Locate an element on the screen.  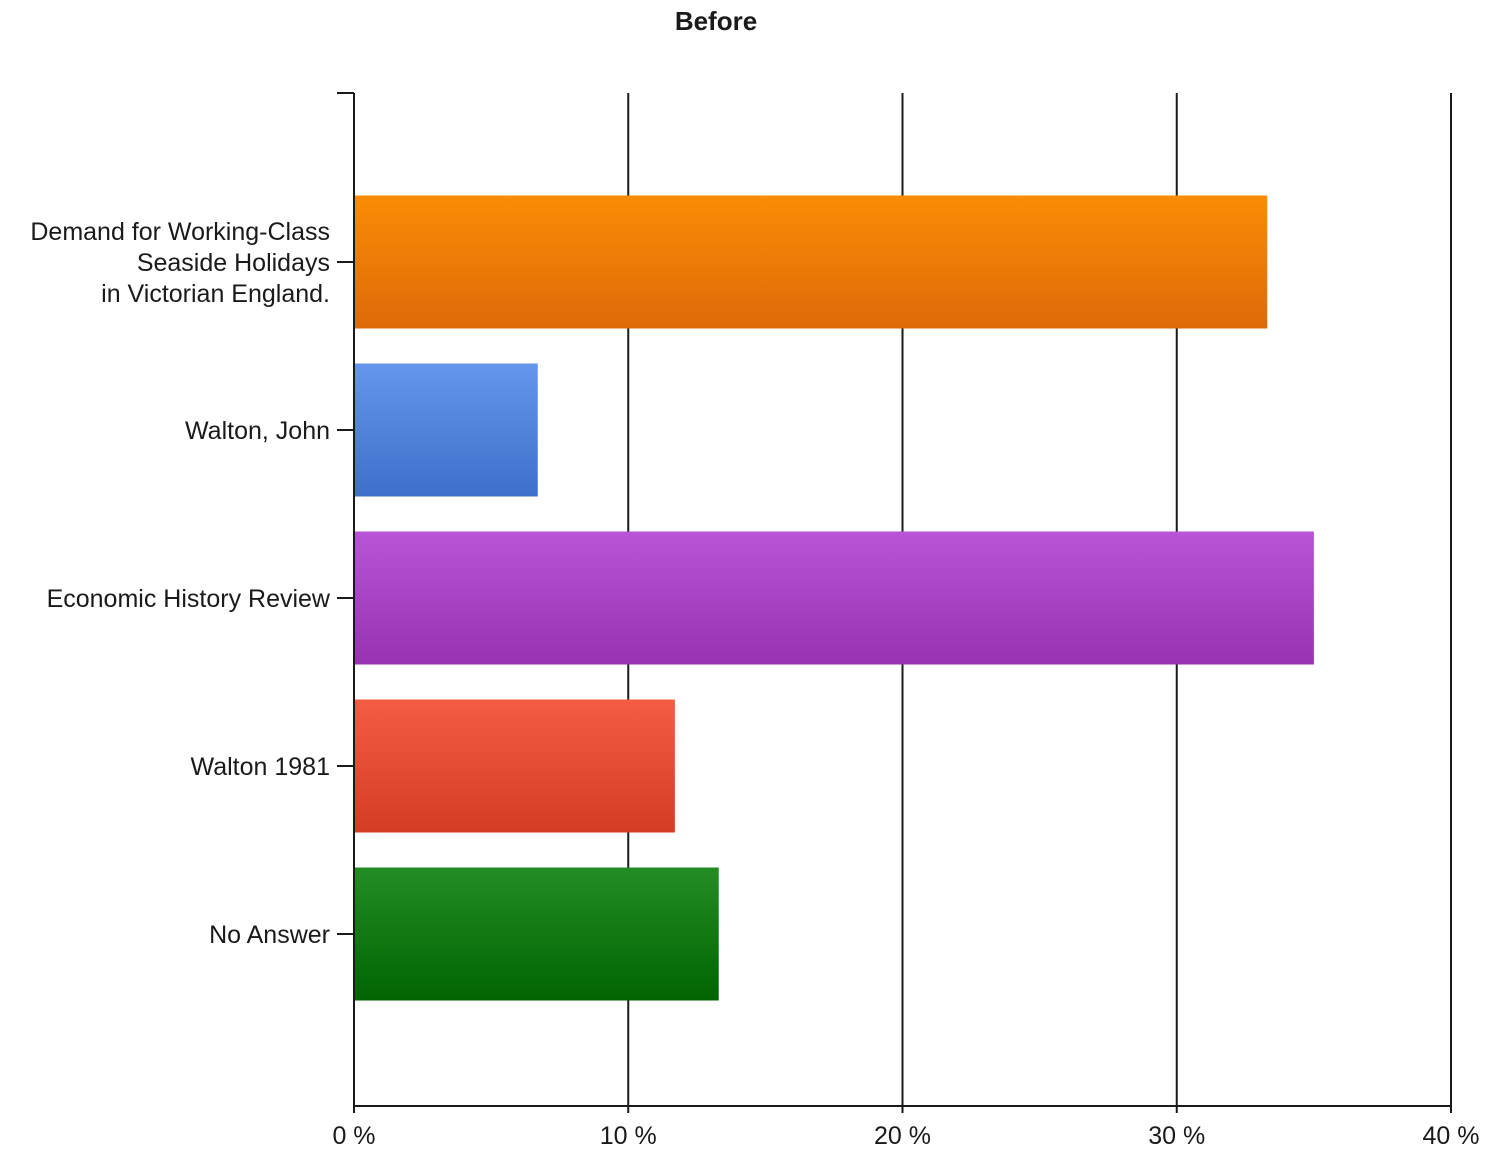
category-label: Economic History Review is located at coordinates (189, 599).